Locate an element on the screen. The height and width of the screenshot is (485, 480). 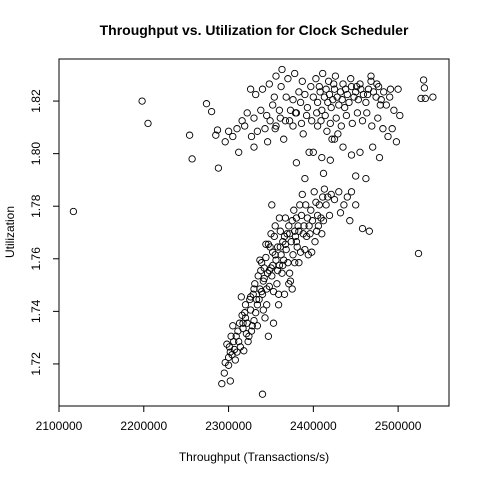
y-tick-label: 1.74 is located at coordinates (36, 311).